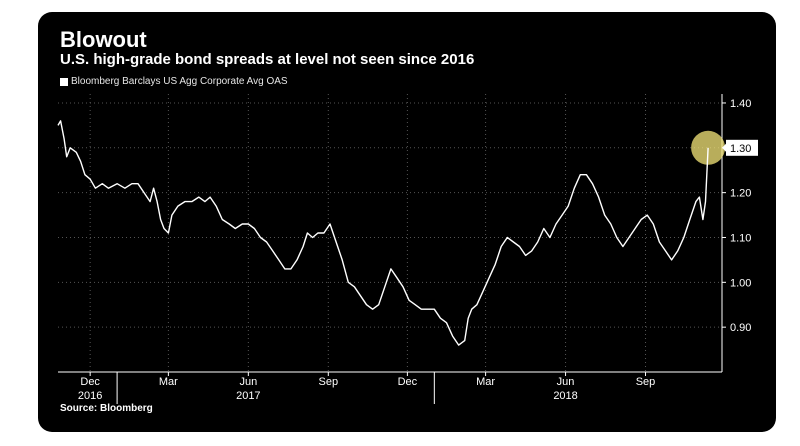  I want to click on x-year-label: 2018, so click(565, 396).